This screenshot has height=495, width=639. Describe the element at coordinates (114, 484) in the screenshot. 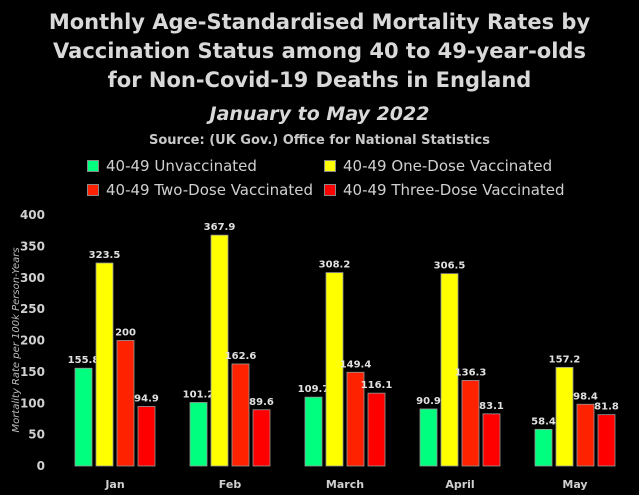

I see `x-tick-label: Jan` at that location.